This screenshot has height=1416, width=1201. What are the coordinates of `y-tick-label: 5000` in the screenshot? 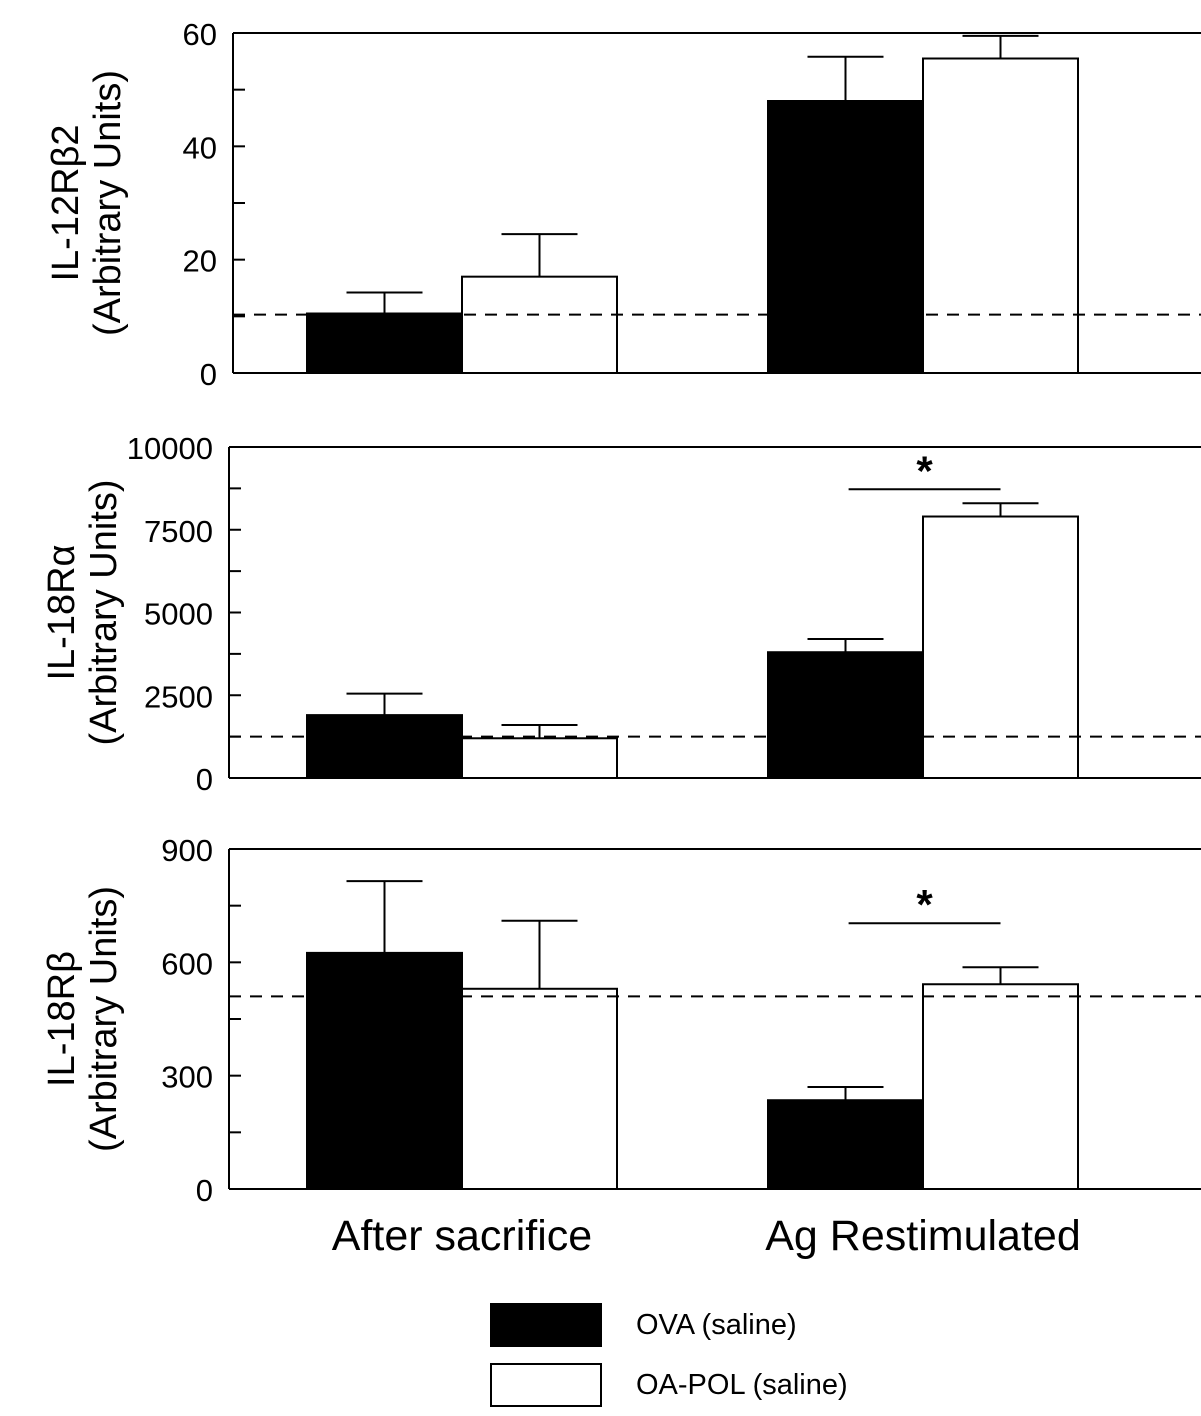 It's located at (178, 614).